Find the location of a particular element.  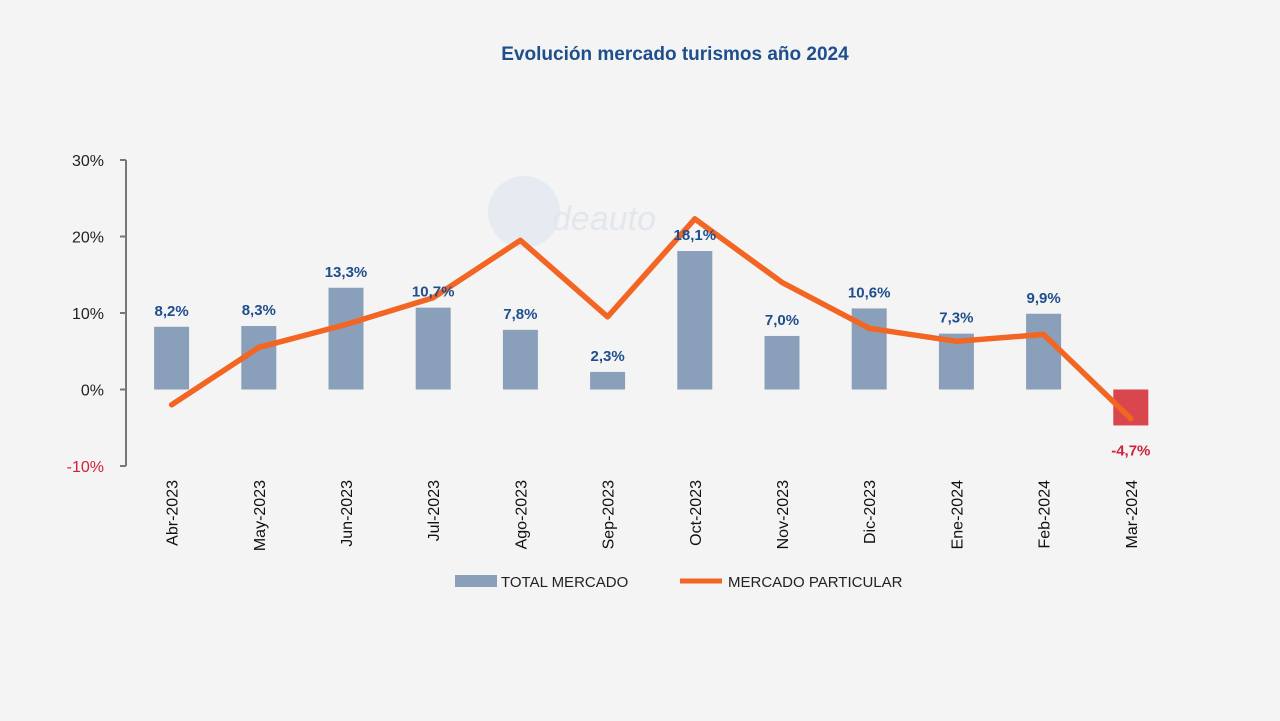

x-tick-label: Oct-2023 is located at coordinates (696, 513).